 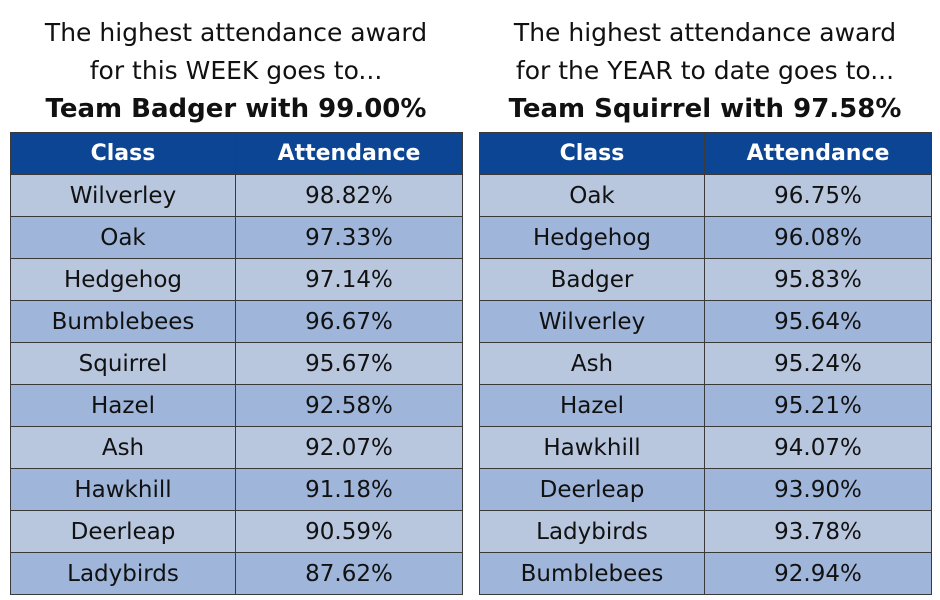 I want to click on table-row: Hedgehog 96.08%, so click(x=705, y=237).